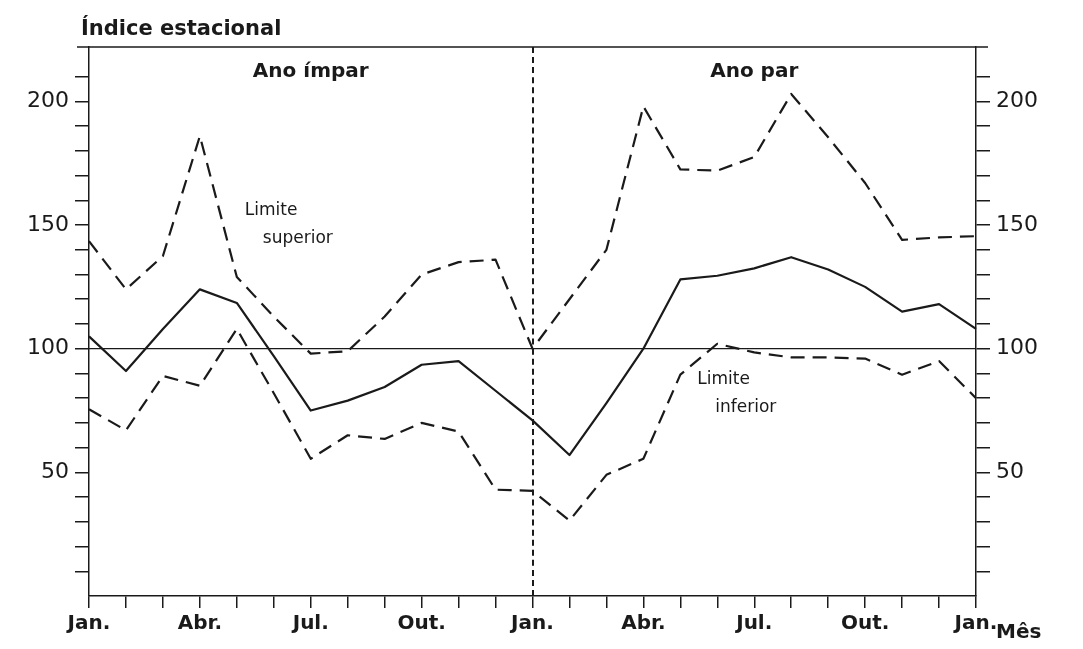 This screenshot has height=649, width=1083. What do you see at coordinates (310, 70) in the screenshot?
I see `annotation: Ano ímpar` at bounding box center [310, 70].